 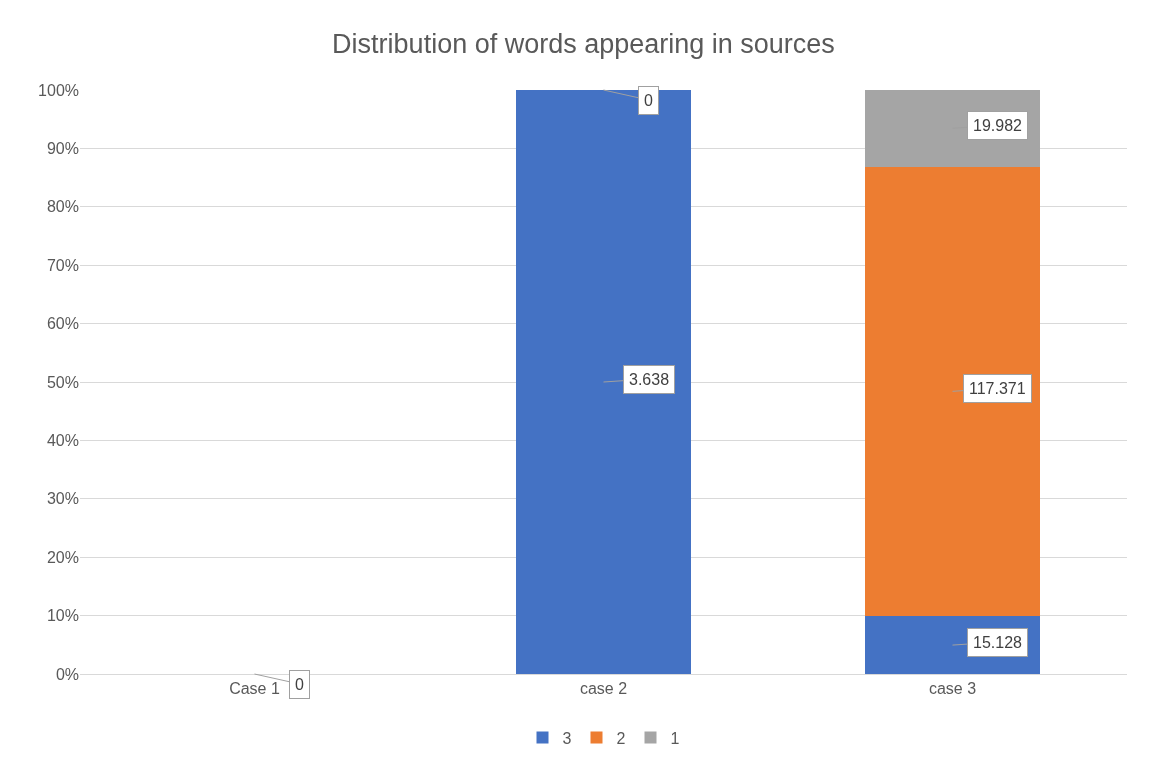 What do you see at coordinates (67, 674) in the screenshot?
I see `y-tick-label: 0%` at bounding box center [67, 674].